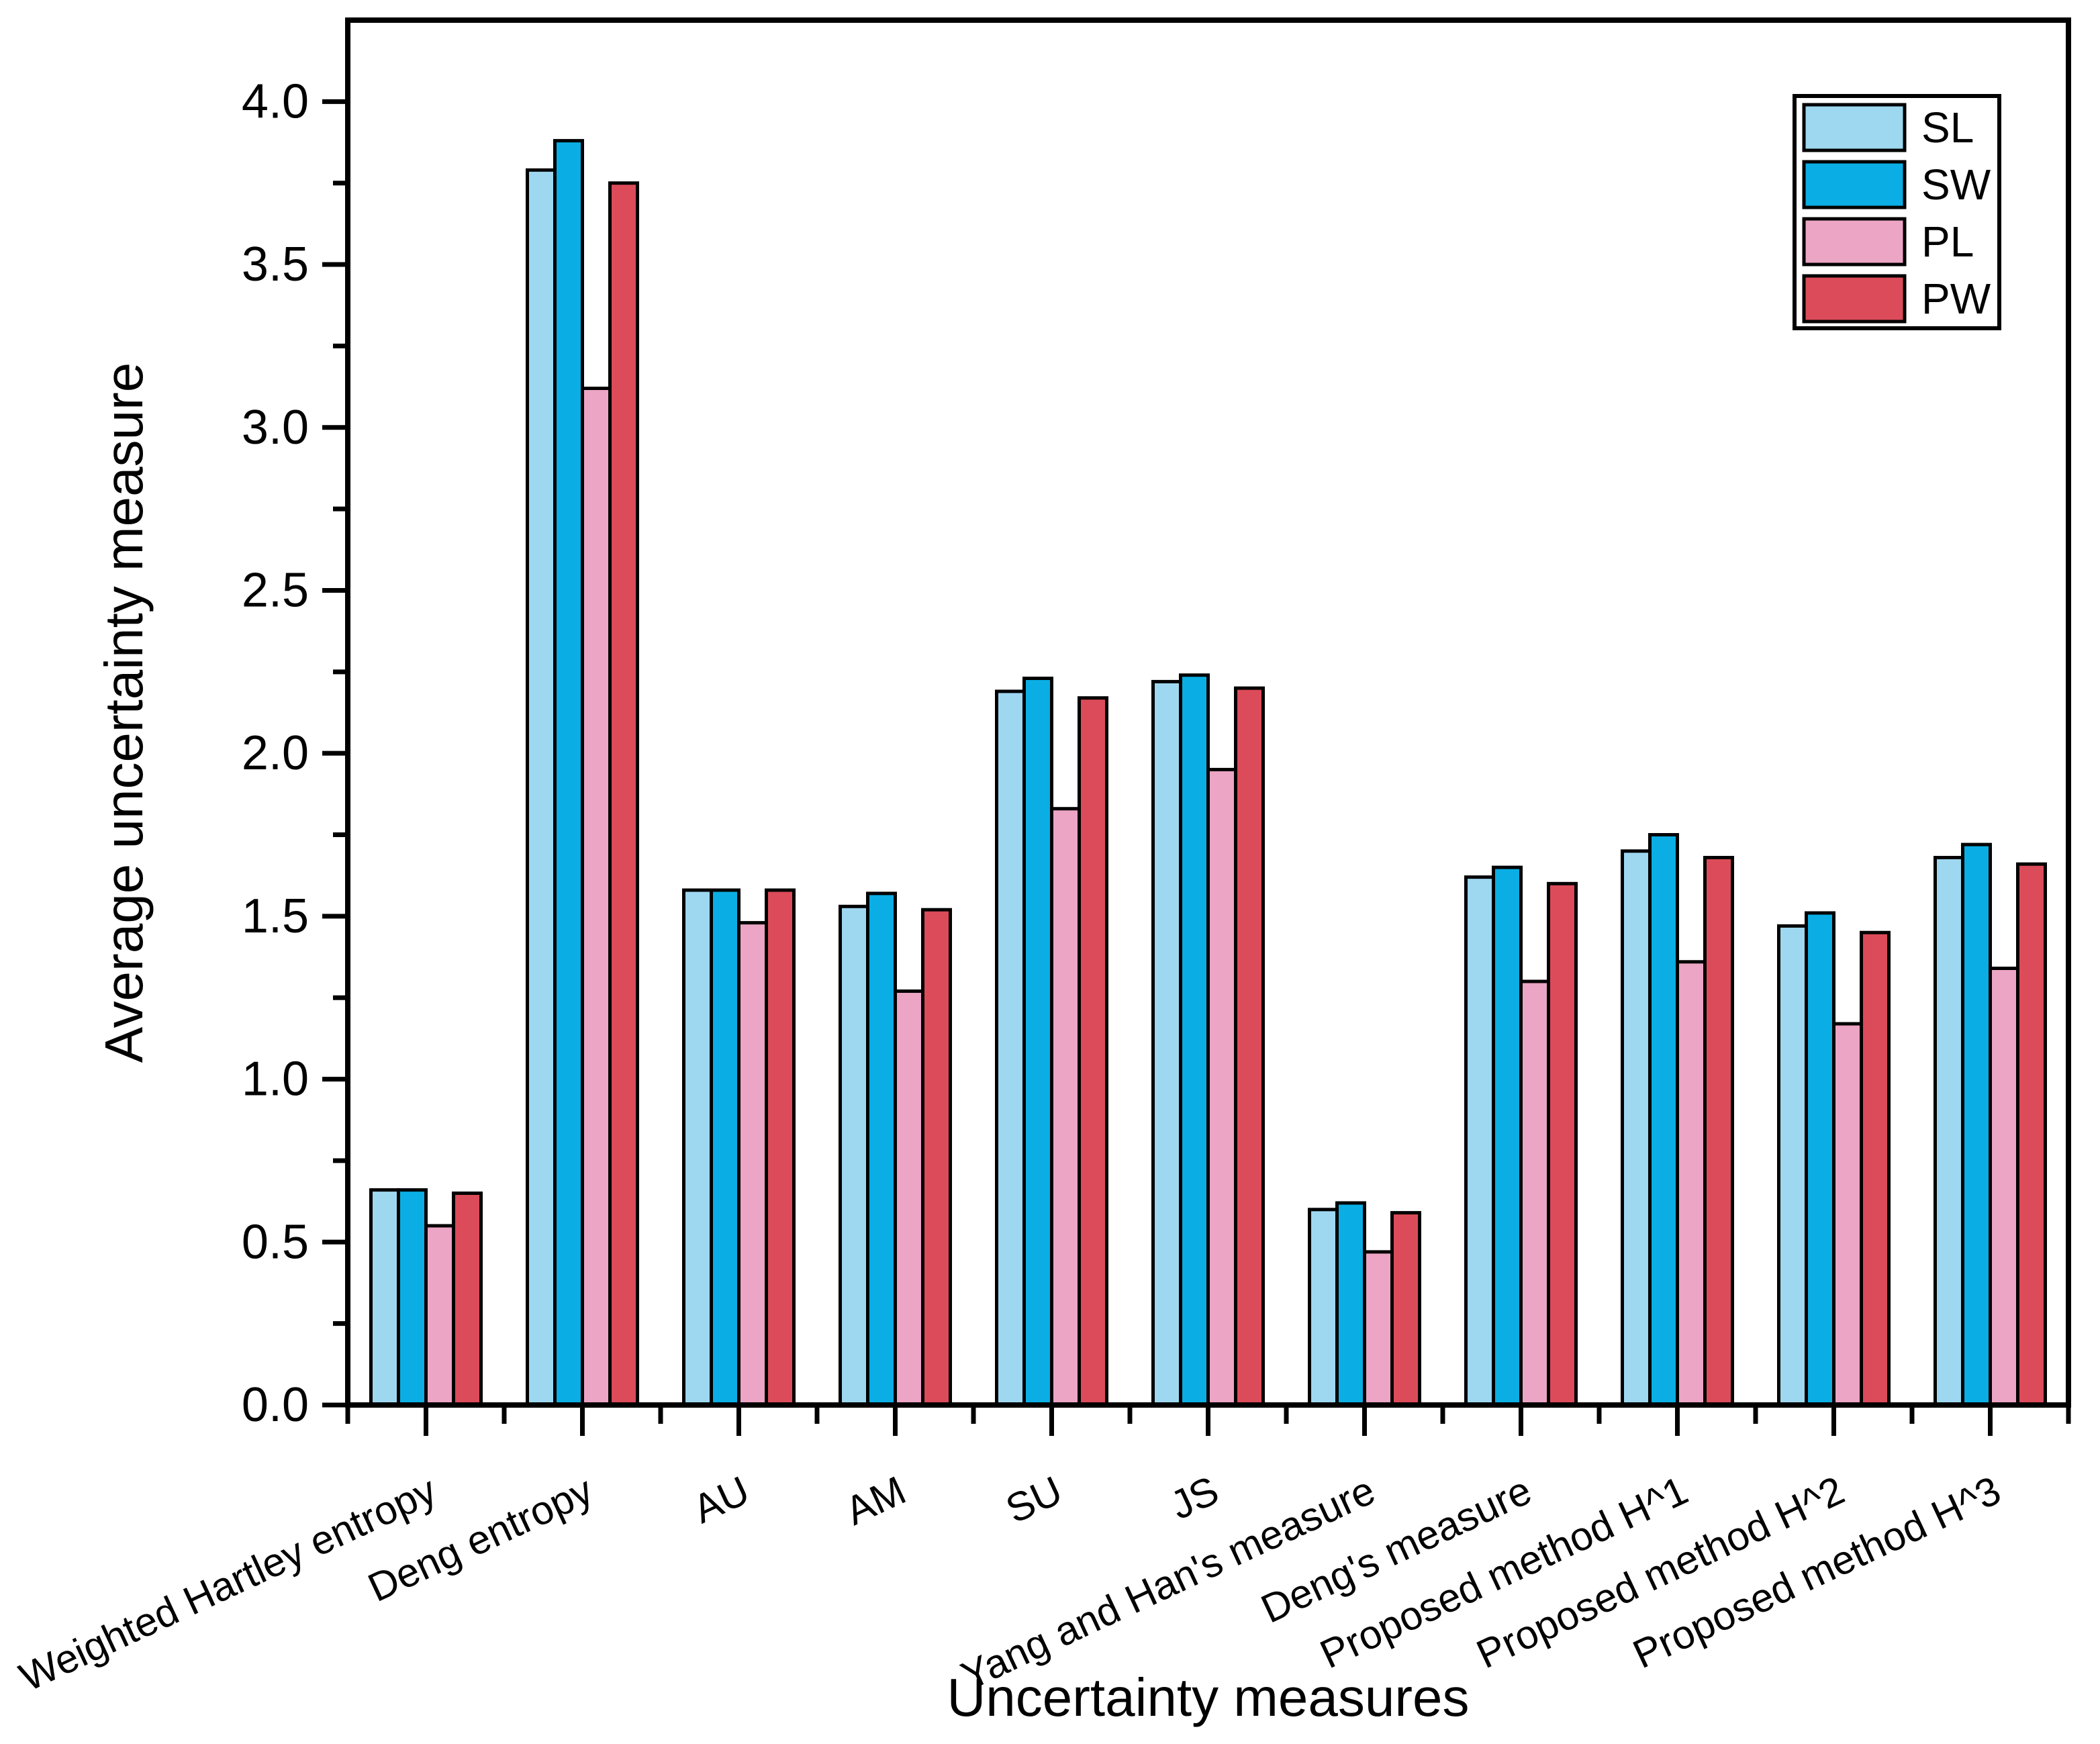  I want to click on legend-label: SL, so click(1947, 128).